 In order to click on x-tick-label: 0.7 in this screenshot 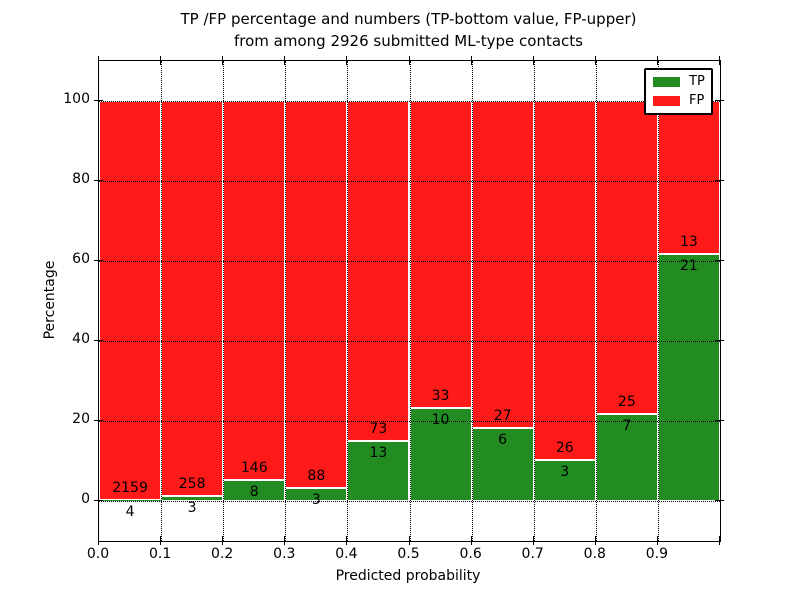, I will do `click(532, 554)`.